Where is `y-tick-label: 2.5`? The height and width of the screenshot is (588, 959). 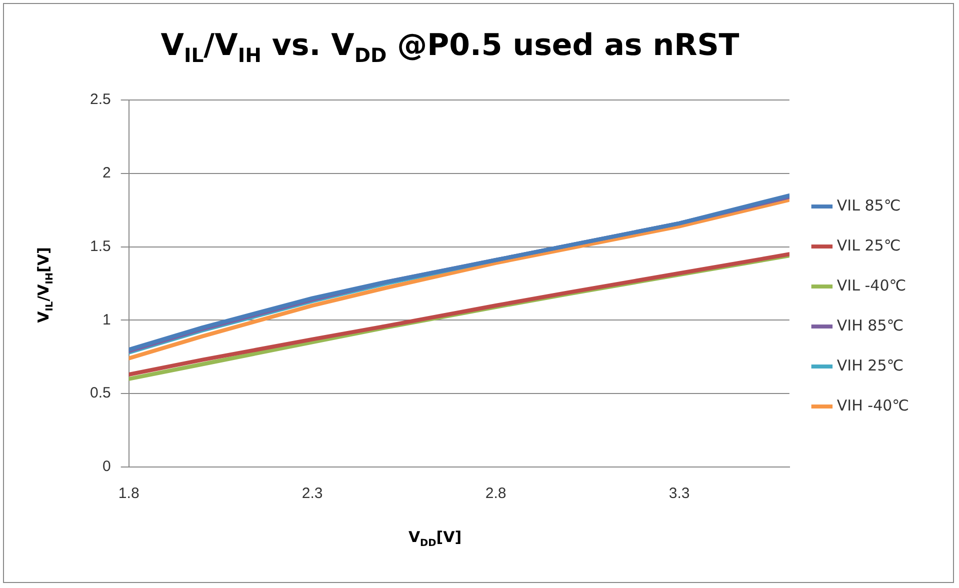 y-tick-label: 2.5 is located at coordinates (100, 99).